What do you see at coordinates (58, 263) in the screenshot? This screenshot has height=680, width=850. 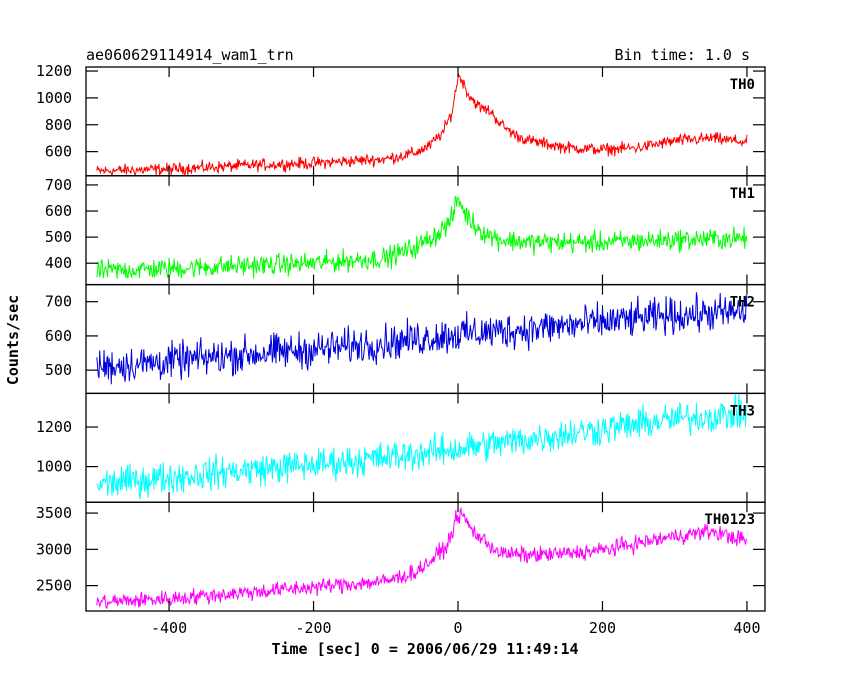 I see `y-tick-label: 400` at bounding box center [58, 263].